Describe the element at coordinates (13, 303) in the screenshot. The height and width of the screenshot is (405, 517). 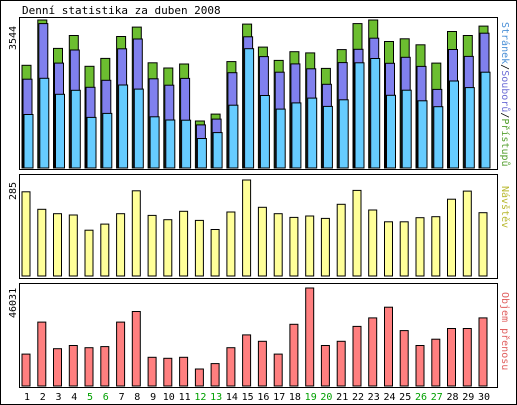
I see `bottom-panel-max-label: 46031` at that location.